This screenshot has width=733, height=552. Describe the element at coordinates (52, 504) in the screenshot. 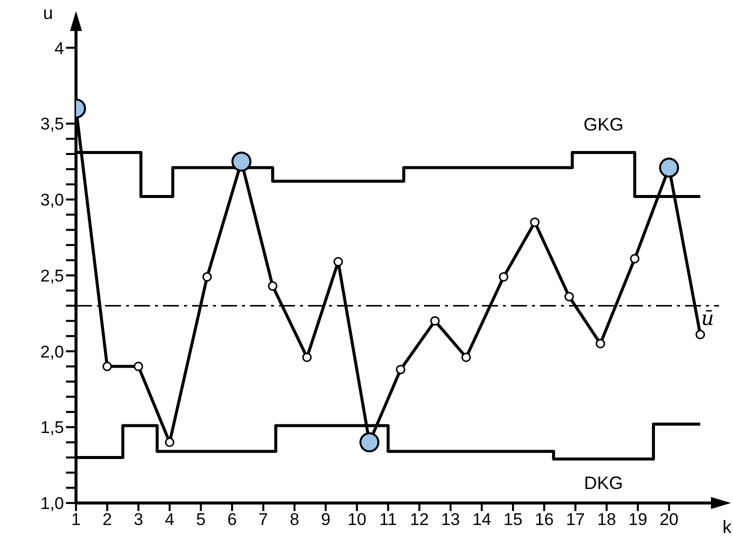

I see `y-tick-label: 1,0` at that location.